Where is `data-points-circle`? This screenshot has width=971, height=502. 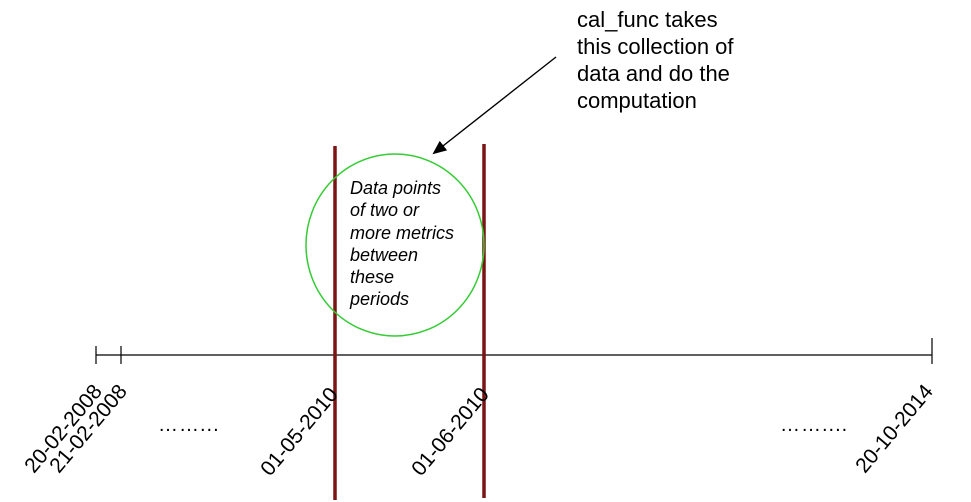
data-points-circle is located at coordinates (395, 245).